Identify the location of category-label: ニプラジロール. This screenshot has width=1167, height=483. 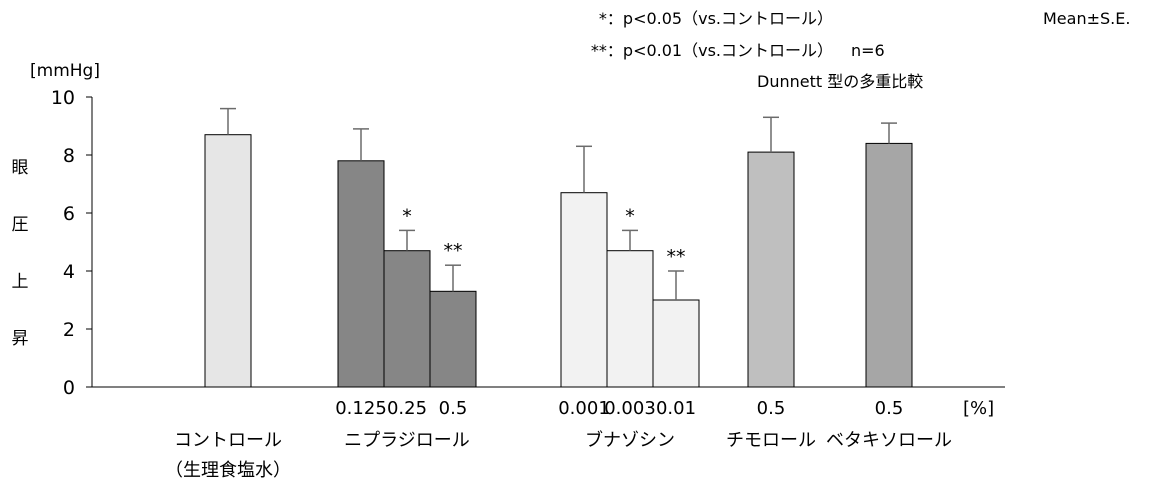
(407, 440).